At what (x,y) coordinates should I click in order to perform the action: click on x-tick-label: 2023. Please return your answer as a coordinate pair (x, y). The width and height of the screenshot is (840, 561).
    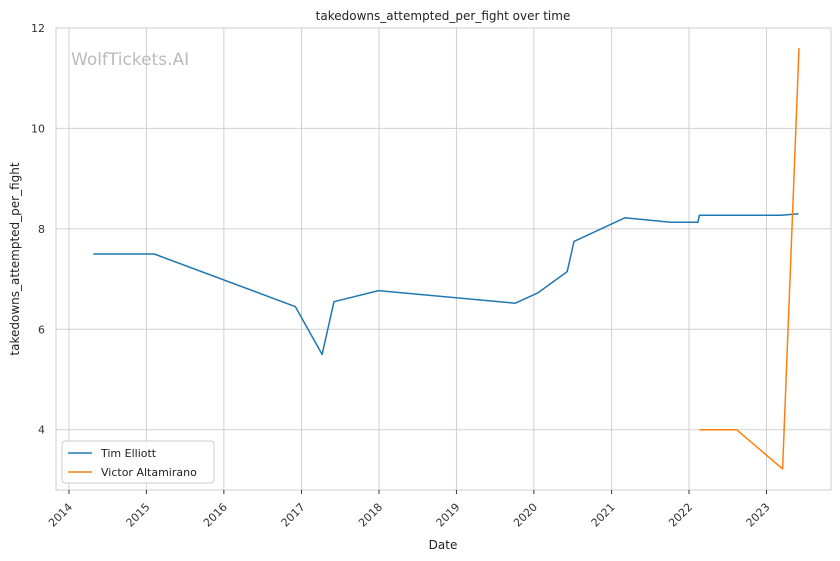
    Looking at the image, I should click on (758, 515).